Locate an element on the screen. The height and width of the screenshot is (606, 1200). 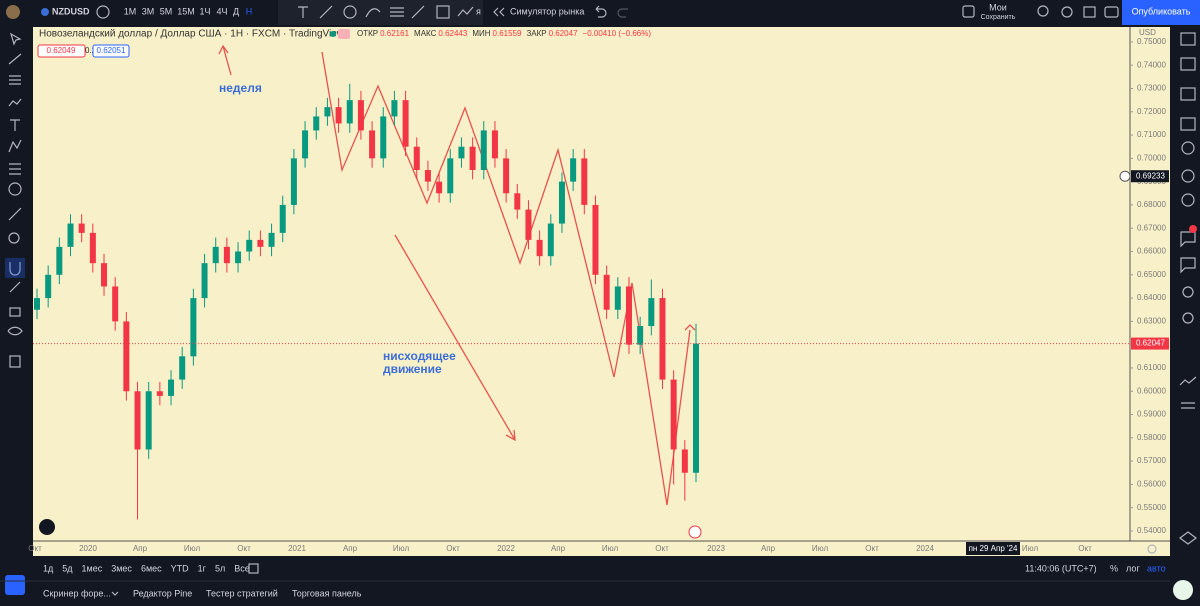
ask-box is located at coordinates (111, 51).